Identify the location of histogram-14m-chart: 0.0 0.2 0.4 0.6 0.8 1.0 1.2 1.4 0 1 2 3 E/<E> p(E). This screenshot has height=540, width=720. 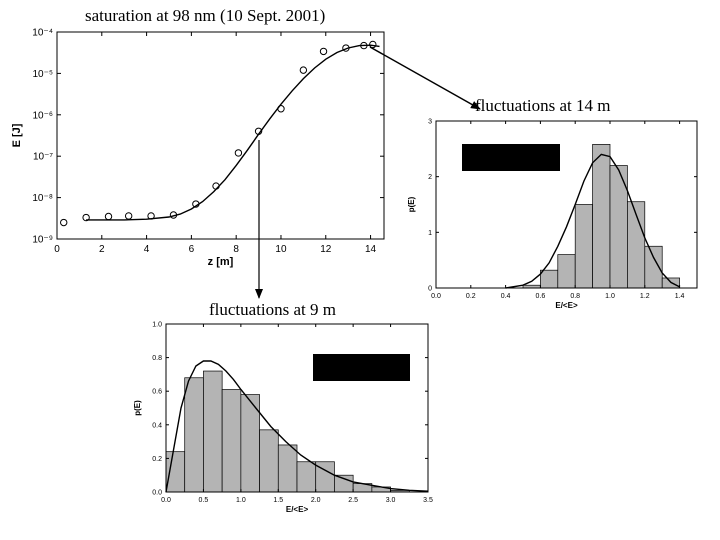
(552, 214).